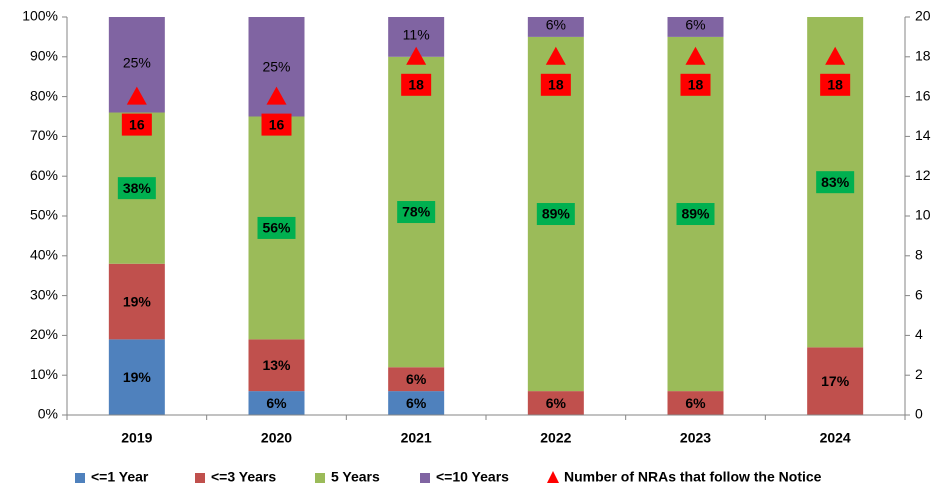 This screenshot has height=486, width=943. What do you see at coordinates (44, 175) in the screenshot?
I see `y-tick-label: 60%` at bounding box center [44, 175].